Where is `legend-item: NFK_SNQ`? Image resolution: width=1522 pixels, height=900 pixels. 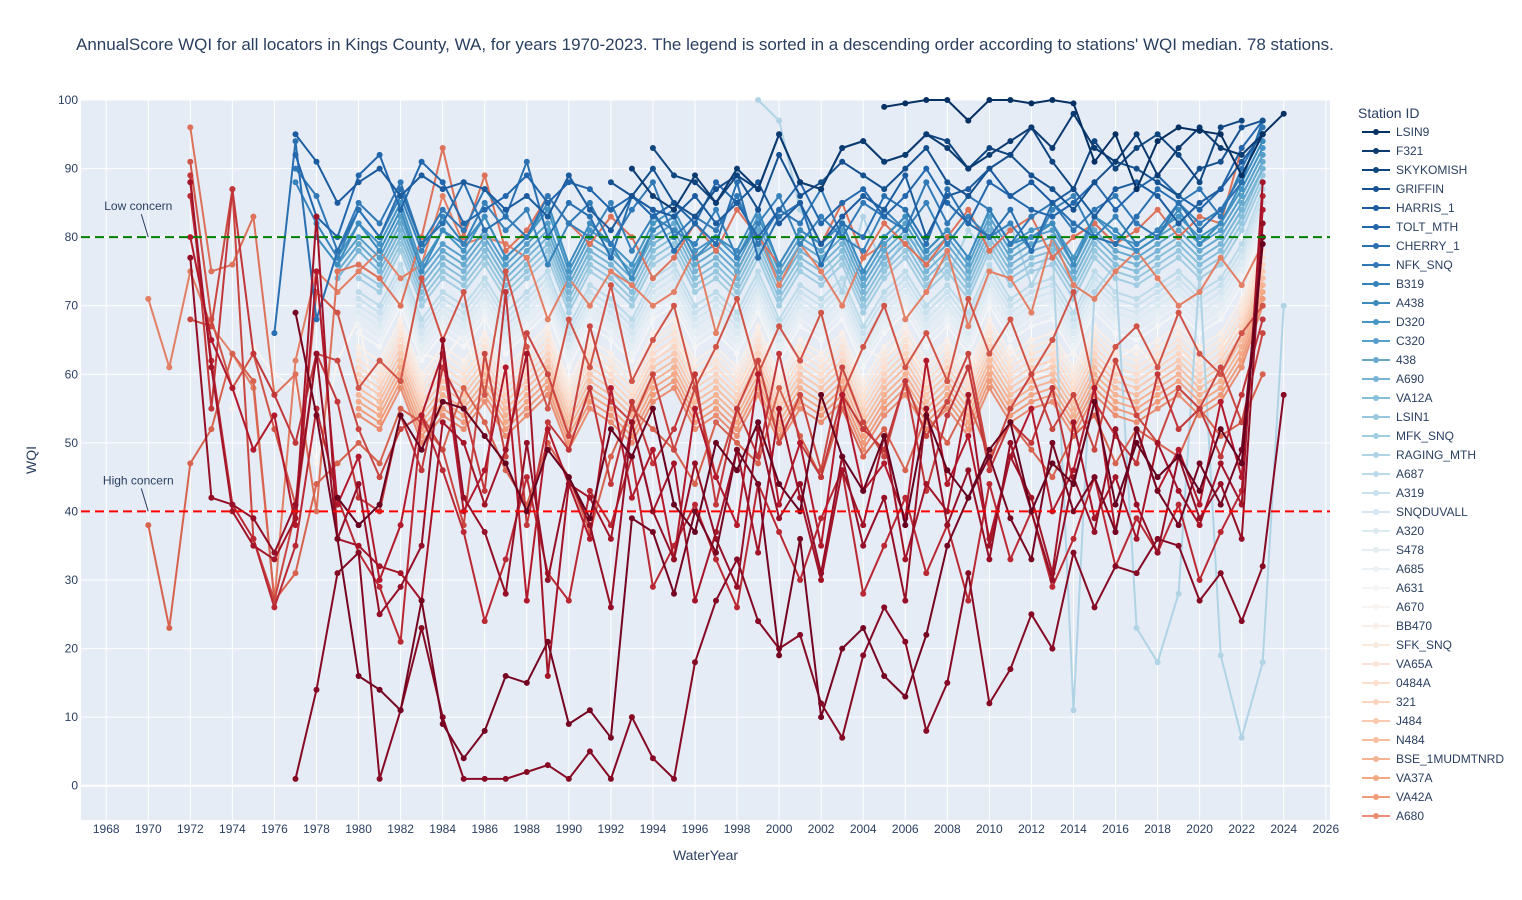
legend-item: NFK_SNQ is located at coordinates (1407, 265).